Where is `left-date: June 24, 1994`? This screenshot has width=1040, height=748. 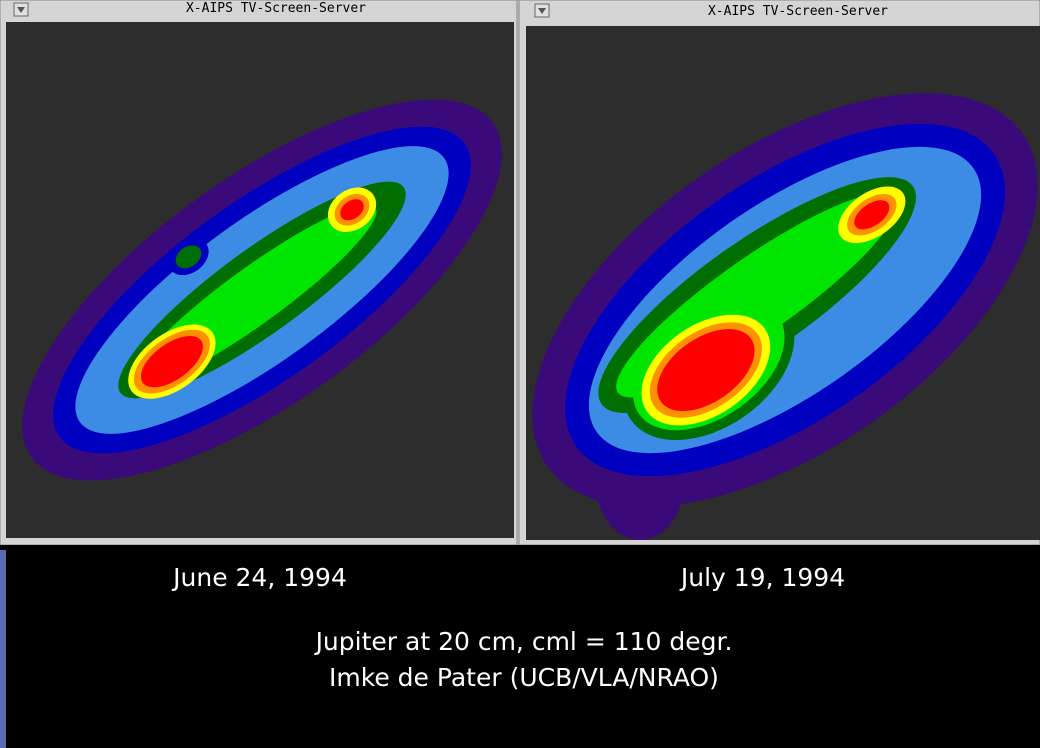 left-date: June 24, 1994 is located at coordinates (259, 577).